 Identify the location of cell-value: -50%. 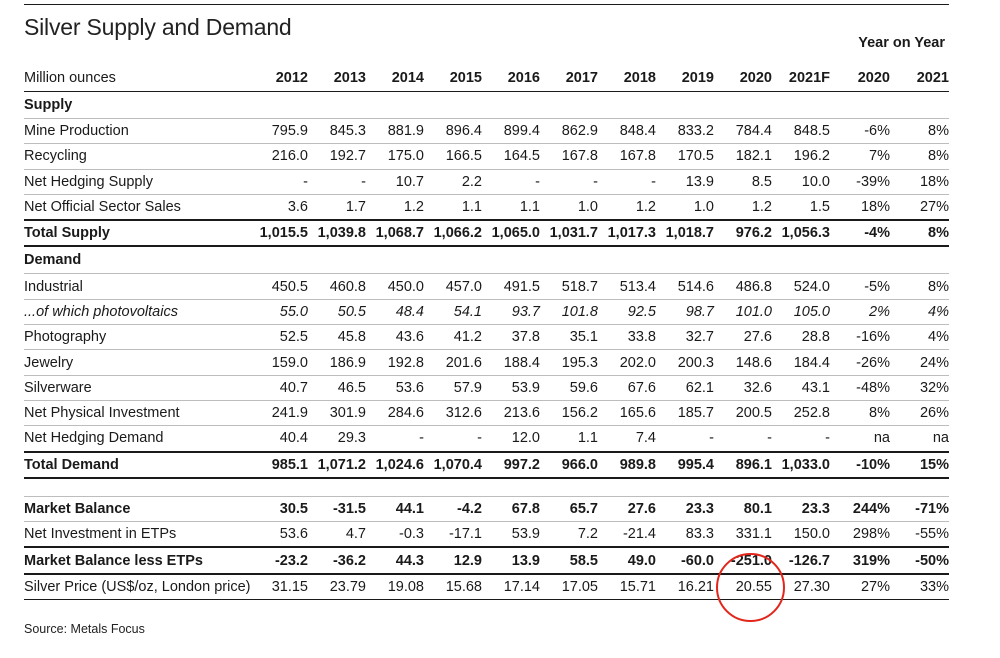
(919, 561).